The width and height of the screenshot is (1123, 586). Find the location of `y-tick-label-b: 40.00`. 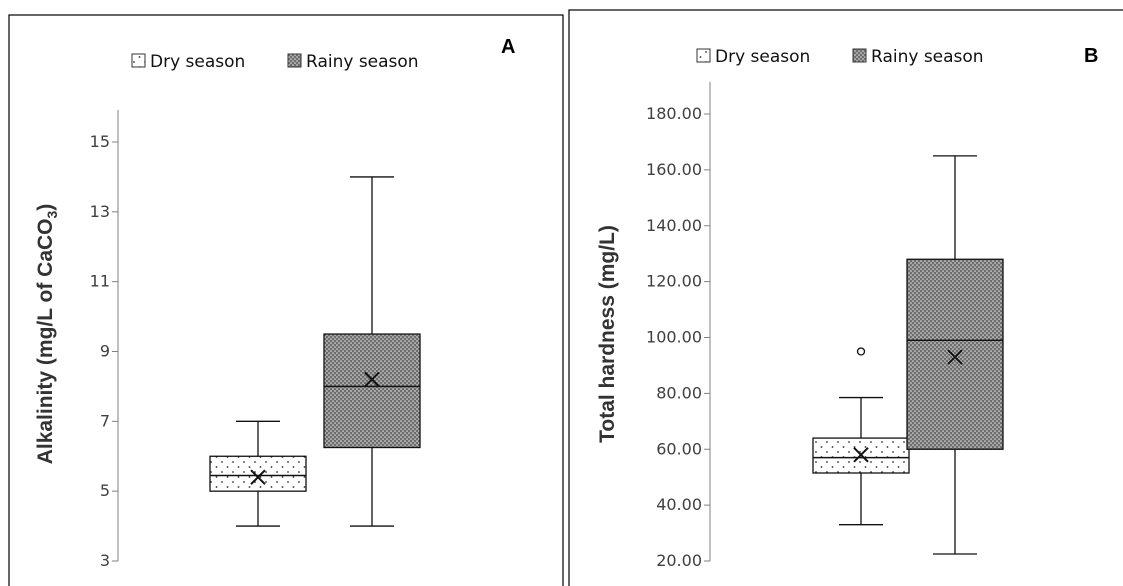

y-tick-label-b: 40.00 is located at coordinates (679, 504).